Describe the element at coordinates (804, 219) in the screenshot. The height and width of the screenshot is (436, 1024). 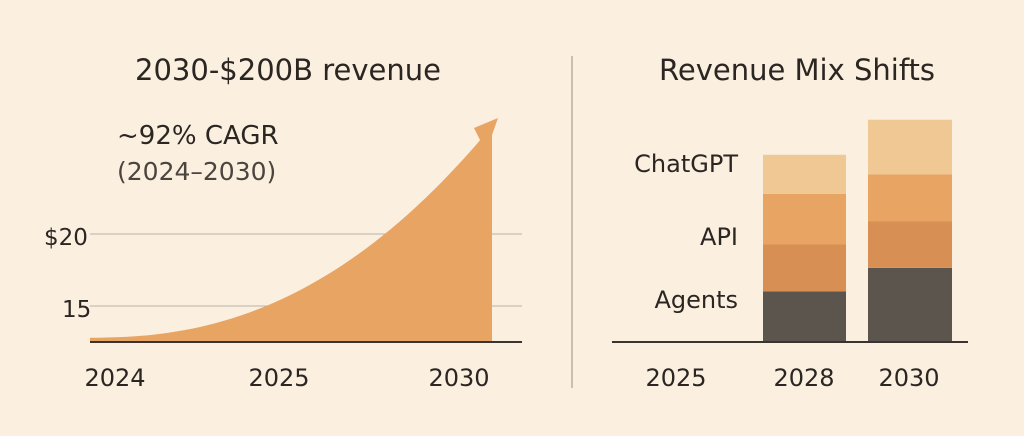
I see `bar-segment-chatgpt-2028` at that location.